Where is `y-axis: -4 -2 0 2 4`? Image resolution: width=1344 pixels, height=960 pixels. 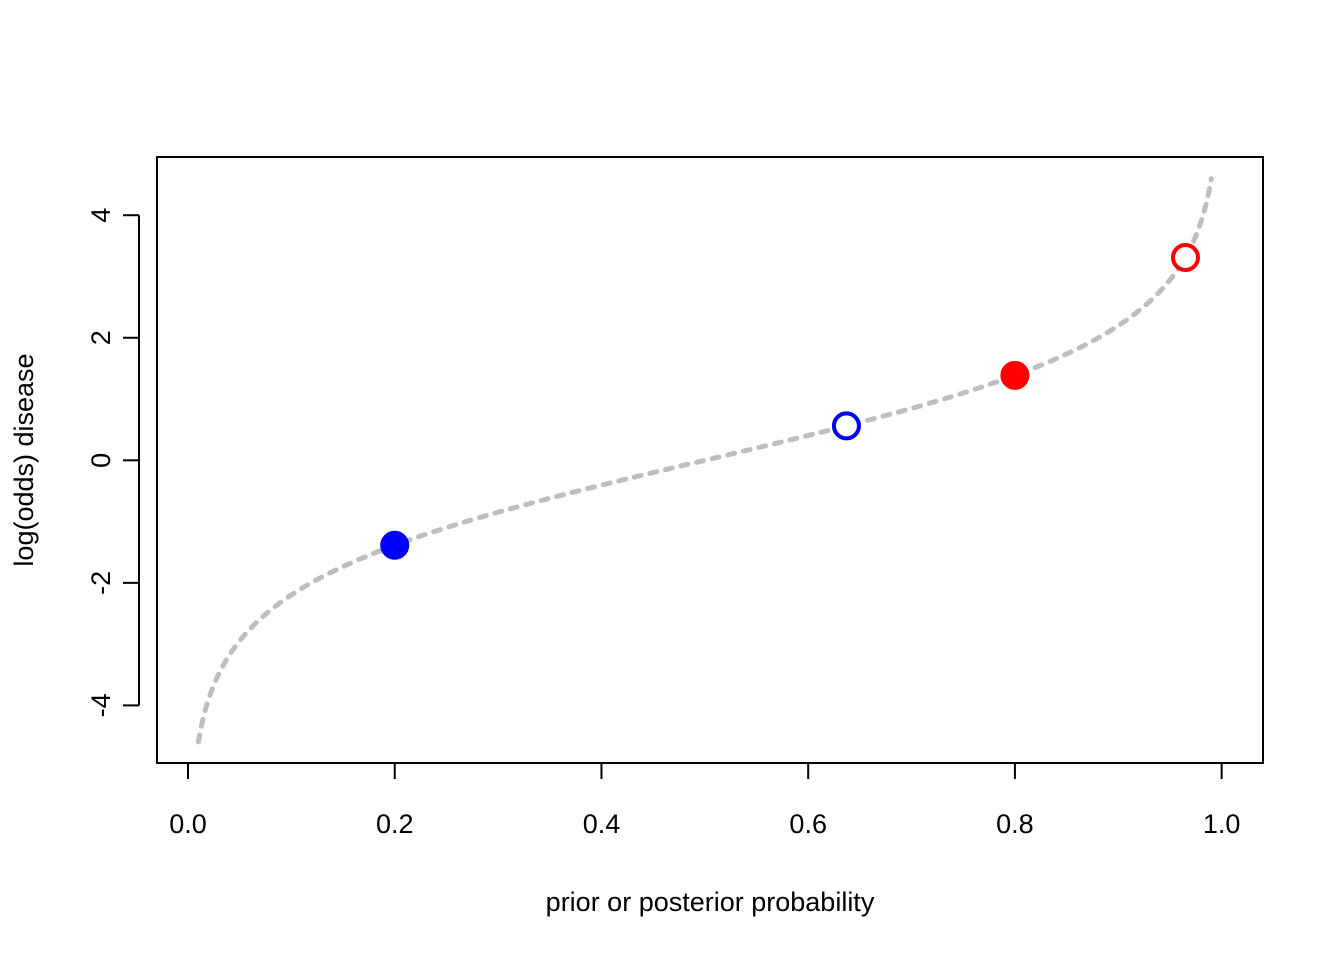 y-axis: -4 -2 0 2 4 is located at coordinates (113, 462).